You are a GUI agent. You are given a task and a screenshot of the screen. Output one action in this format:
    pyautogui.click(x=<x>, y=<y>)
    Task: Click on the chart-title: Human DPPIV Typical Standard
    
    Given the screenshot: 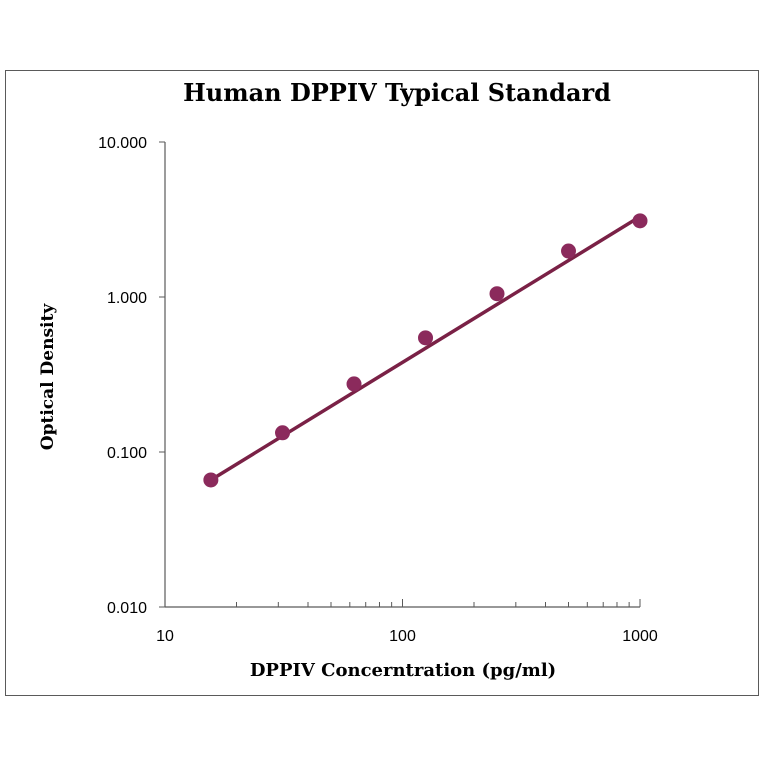 What is the action you would take?
    pyautogui.click(x=397, y=92)
    